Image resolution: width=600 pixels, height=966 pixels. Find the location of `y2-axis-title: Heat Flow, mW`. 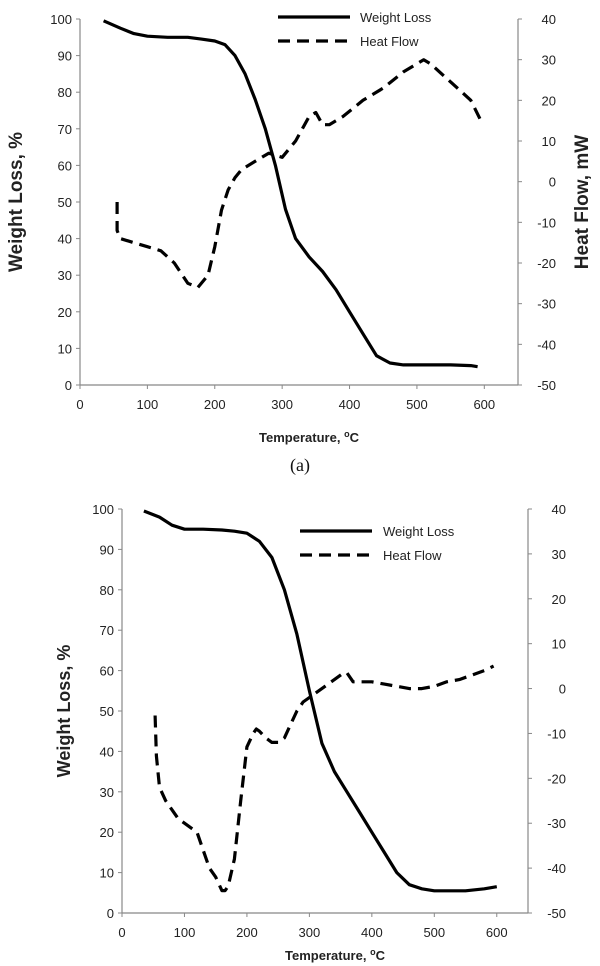

y2-axis-title: Heat Flow, mW is located at coordinates (582, 202).